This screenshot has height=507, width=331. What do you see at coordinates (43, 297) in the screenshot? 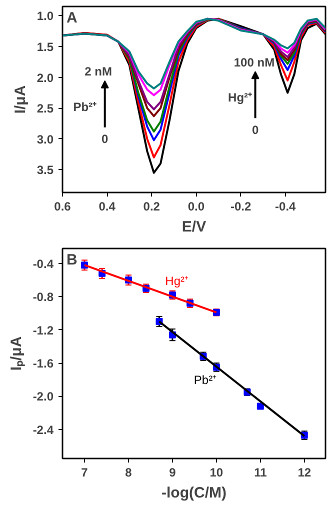
I see `y-tick-label: -0.8` at bounding box center [43, 297].